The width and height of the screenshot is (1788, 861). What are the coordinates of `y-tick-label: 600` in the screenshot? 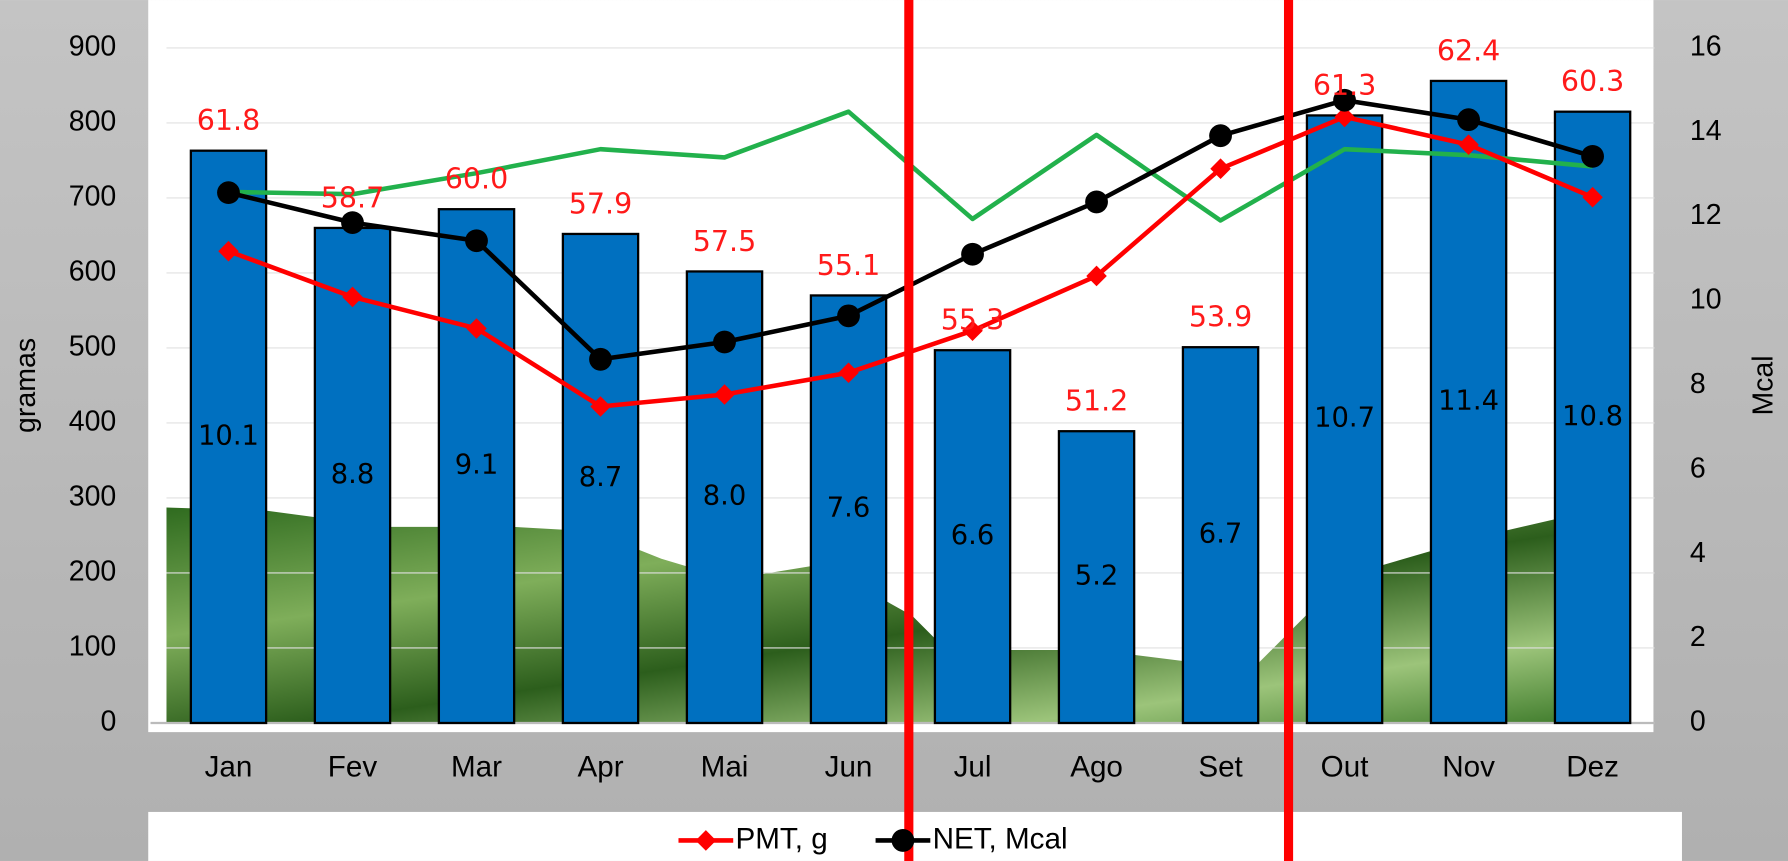 It's located at (93, 271).